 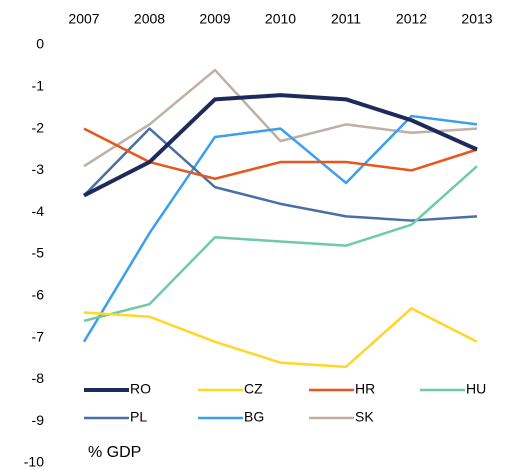 I want to click on y-tick-label: -7, so click(x=38, y=336).